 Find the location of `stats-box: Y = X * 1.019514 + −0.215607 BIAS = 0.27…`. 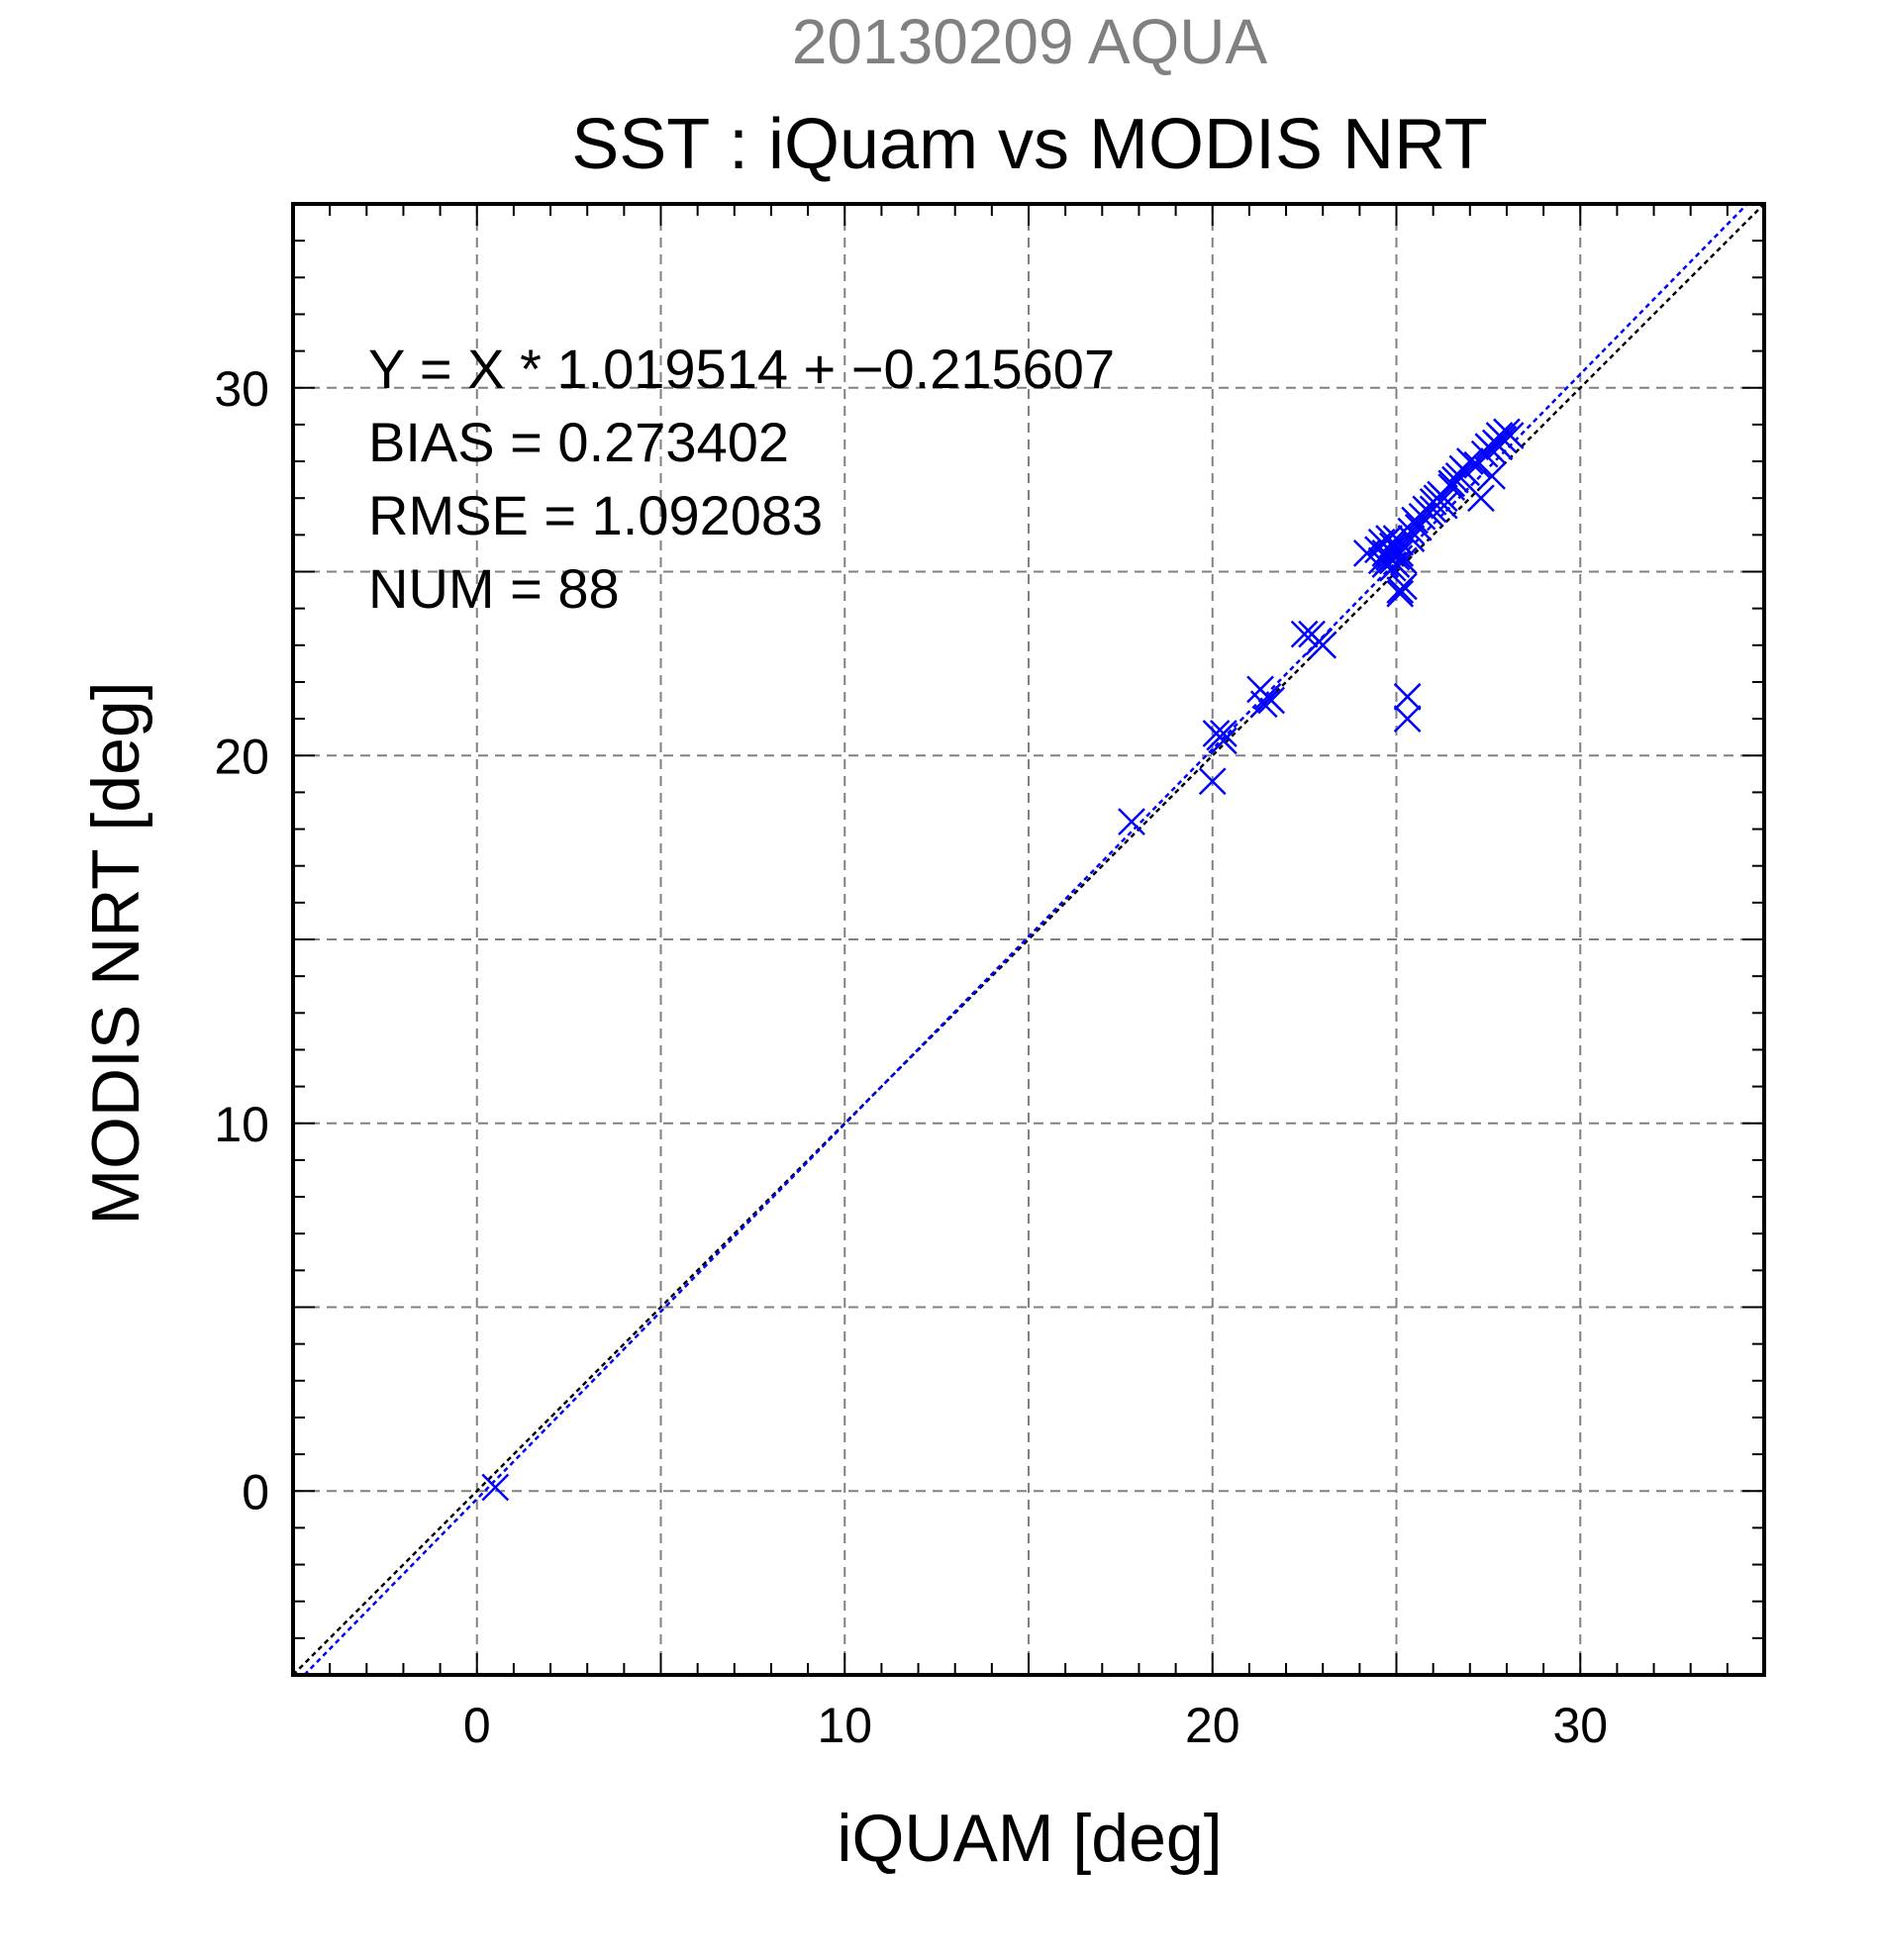

stats-box: Y = X * 1.019514 + −0.215607 BIAS = 0.27… is located at coordinates (742, 479).